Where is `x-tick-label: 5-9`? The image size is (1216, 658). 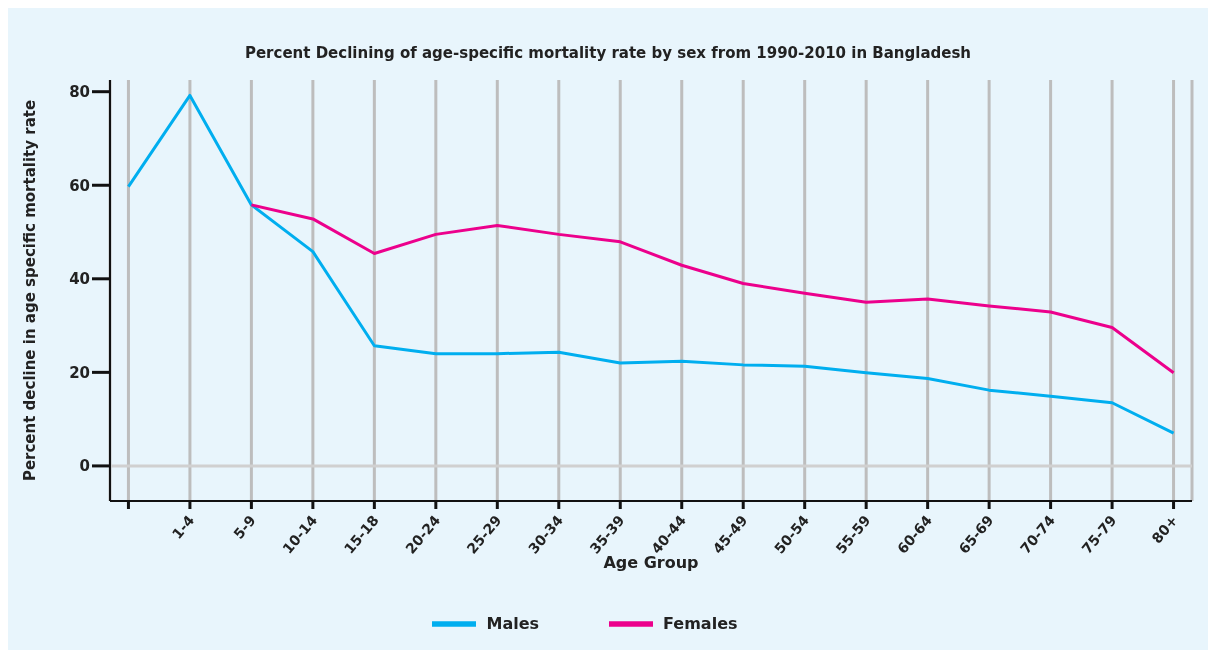 x-tick-label: 5-9 is located at coordinates (244, 527).